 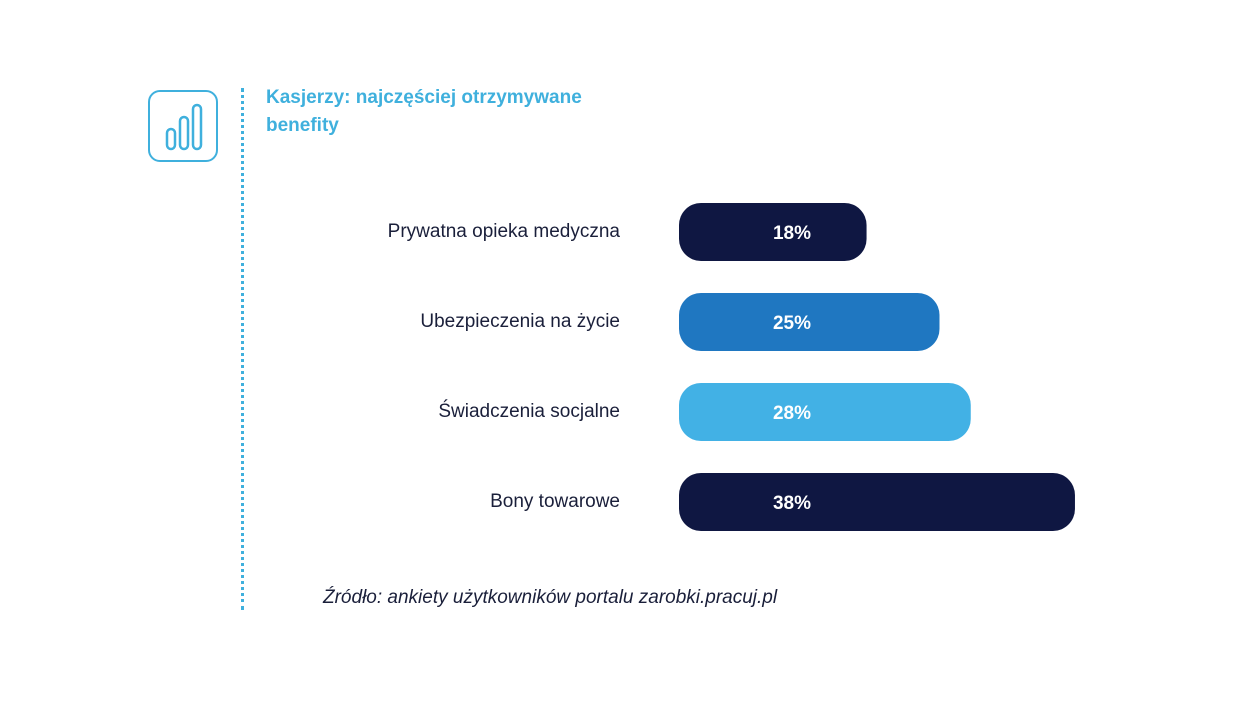 What do you see at coordinates (183, 126) in the screenshot?
I see `bar-chart-icon` at bounding box center [183, 126].